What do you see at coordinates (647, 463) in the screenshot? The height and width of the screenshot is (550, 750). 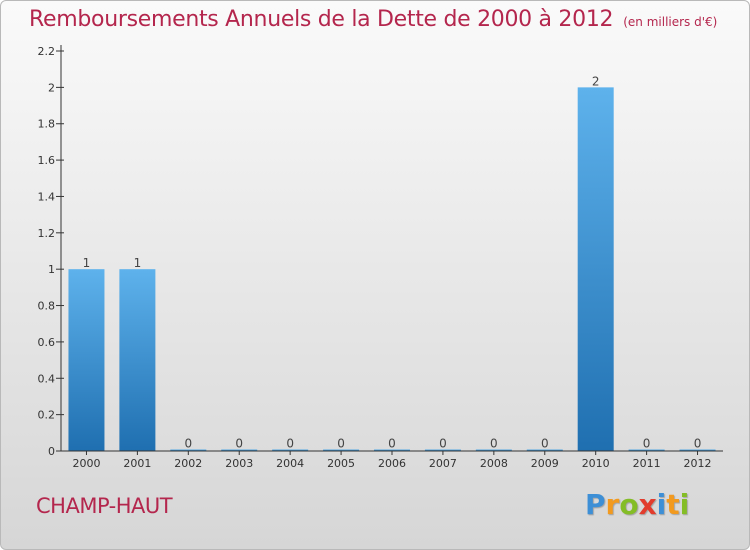 I see `x-tick-label: 2011` at bounding box center [647, 463].